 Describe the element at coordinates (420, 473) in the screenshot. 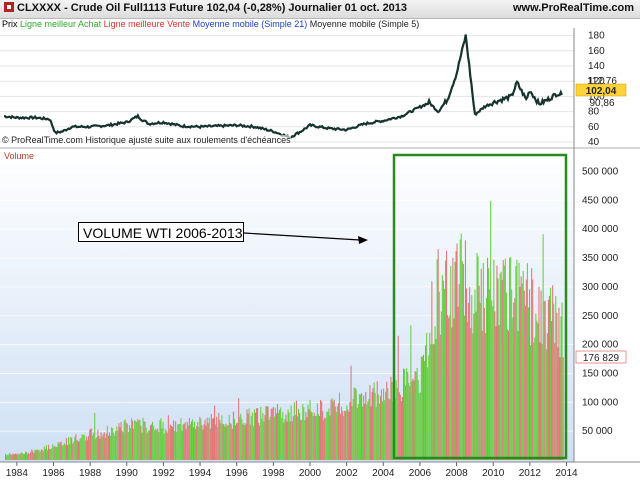

I see `x-tick-label: 2006` at that location.